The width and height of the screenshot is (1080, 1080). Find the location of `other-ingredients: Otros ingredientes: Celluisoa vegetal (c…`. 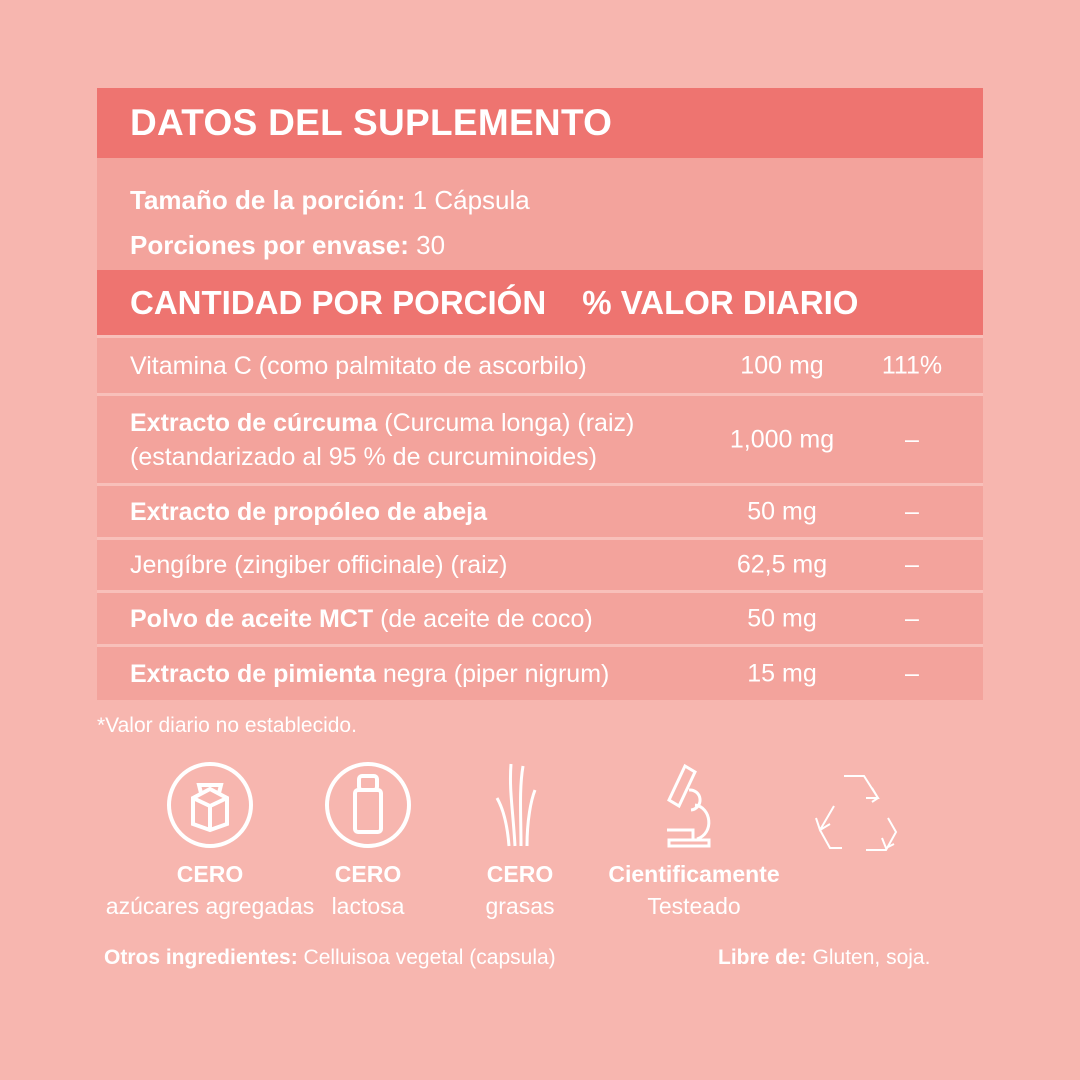

other-ingredients: Otros ingredientes: Celluisoa vegetal (c… is located at coordinates (330, 957).